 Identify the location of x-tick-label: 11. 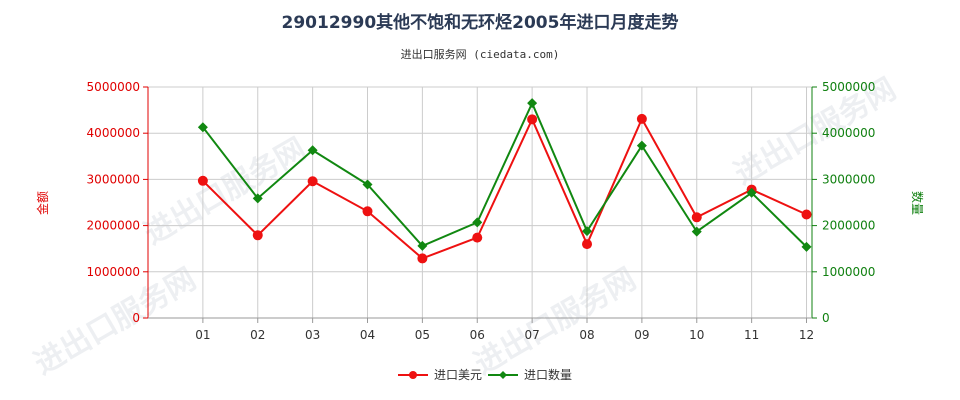
(751, 335).